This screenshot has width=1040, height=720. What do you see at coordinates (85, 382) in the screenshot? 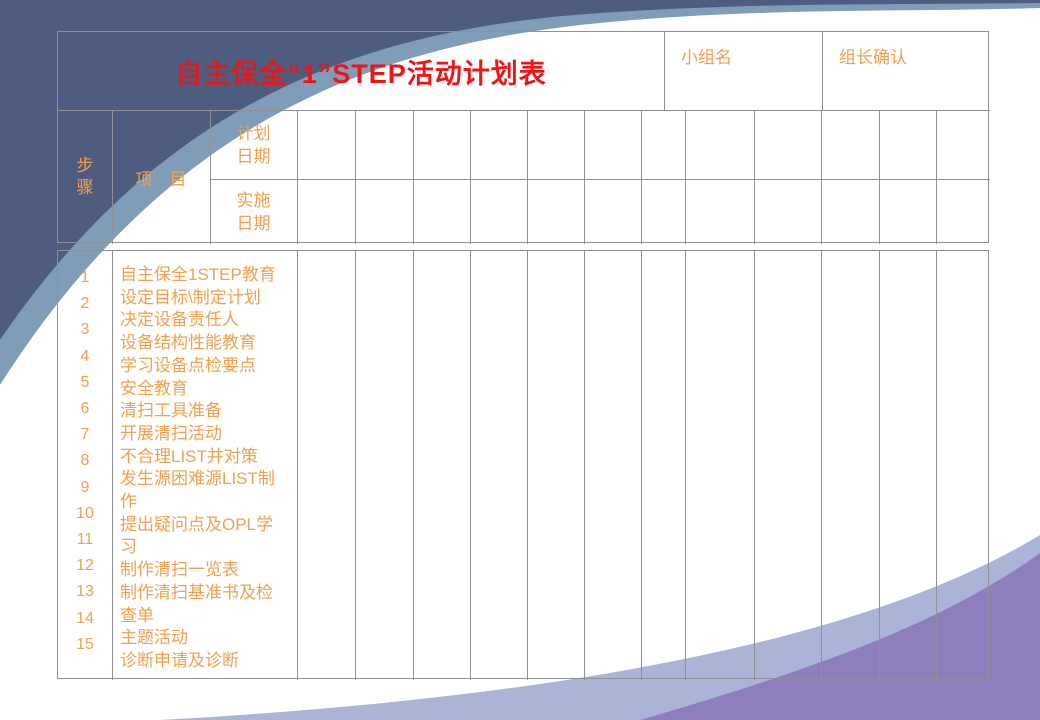
I see `step-number: 5` at bounding box center [85, 382].